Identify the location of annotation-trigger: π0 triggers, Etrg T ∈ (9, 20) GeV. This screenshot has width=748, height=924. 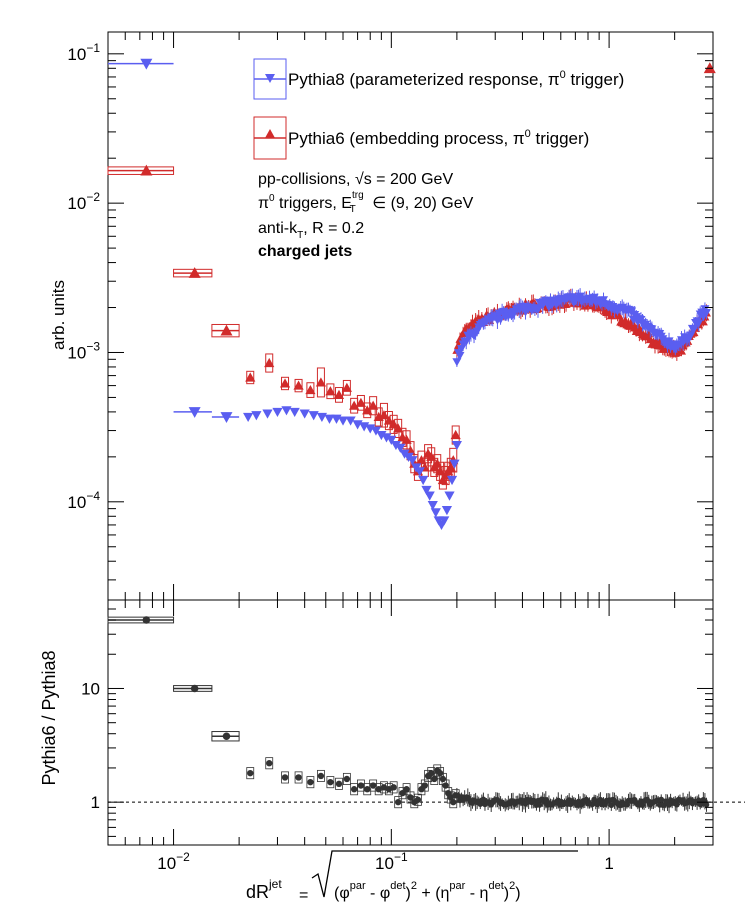
(366, 202).